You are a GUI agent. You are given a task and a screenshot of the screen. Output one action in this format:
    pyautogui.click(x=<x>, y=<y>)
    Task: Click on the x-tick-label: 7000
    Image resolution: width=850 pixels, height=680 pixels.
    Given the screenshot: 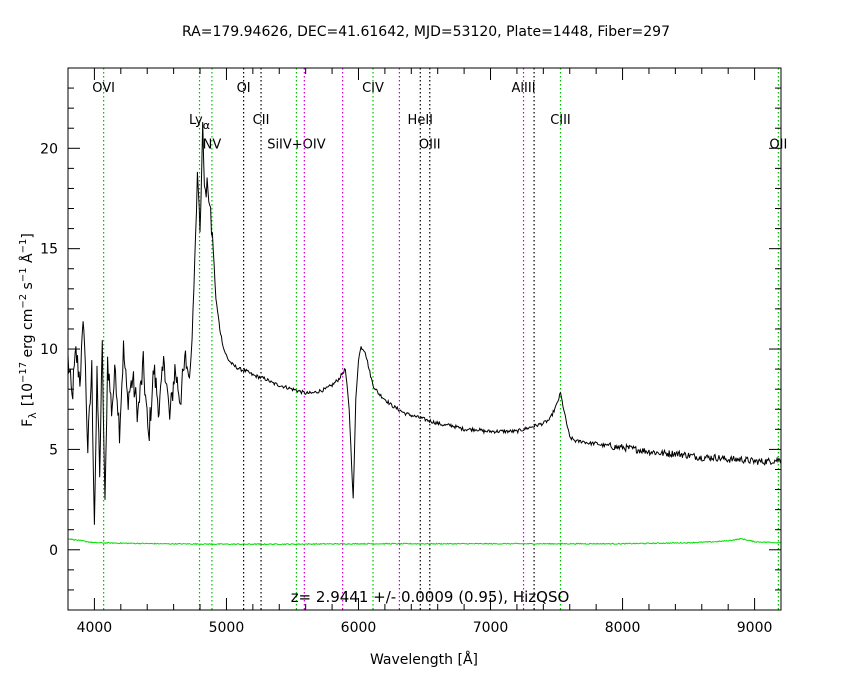 What is the action you would take?
    pyautogui.click(x=491, y=628)
    